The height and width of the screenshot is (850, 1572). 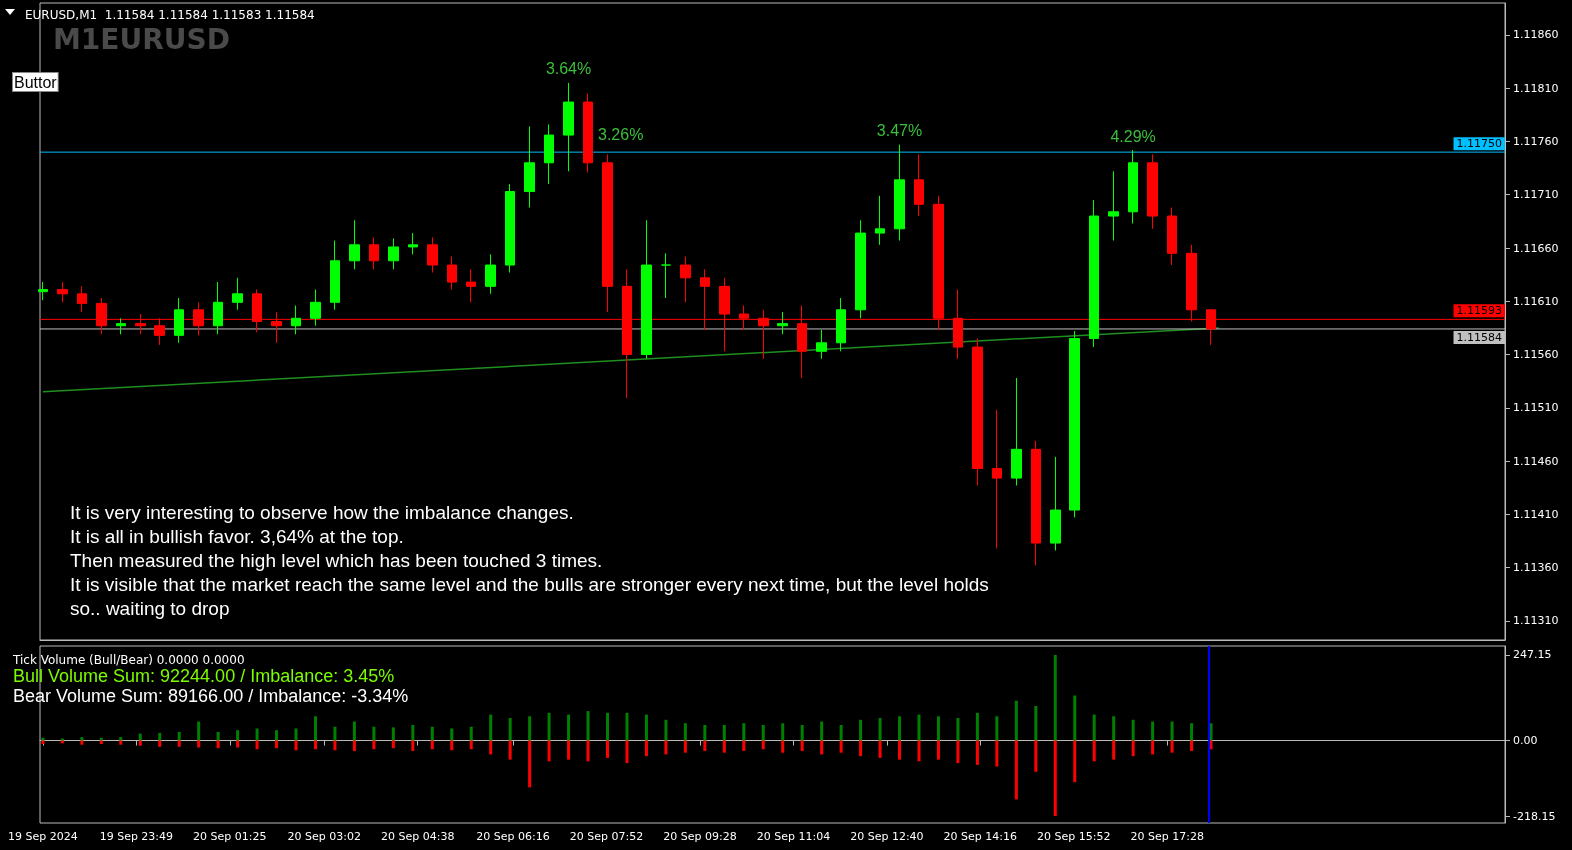 I want to click on annotation: Bear Volume Sum: 89166.00 / Imbalance: -3.34%, so click(x=211, y=696).